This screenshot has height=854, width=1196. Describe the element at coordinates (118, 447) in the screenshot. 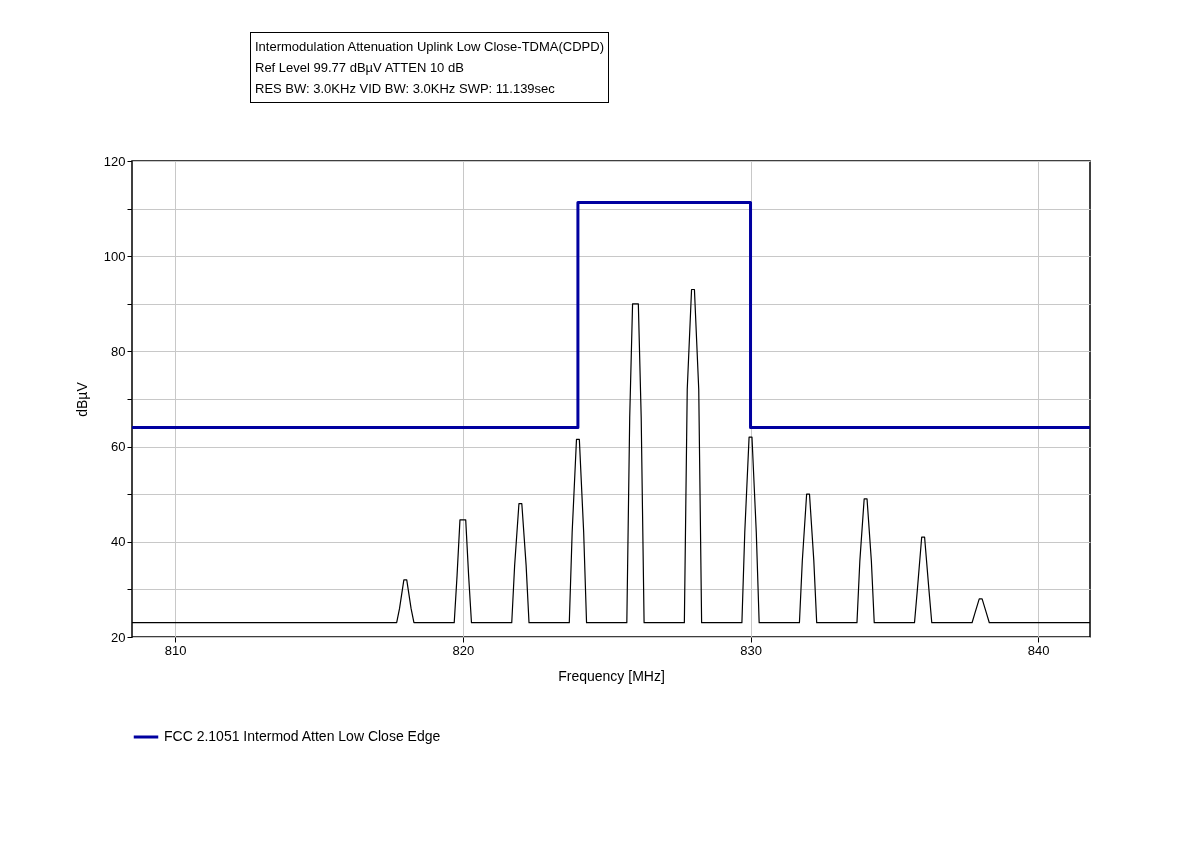

I see `y-tick-label: 60` at that location.